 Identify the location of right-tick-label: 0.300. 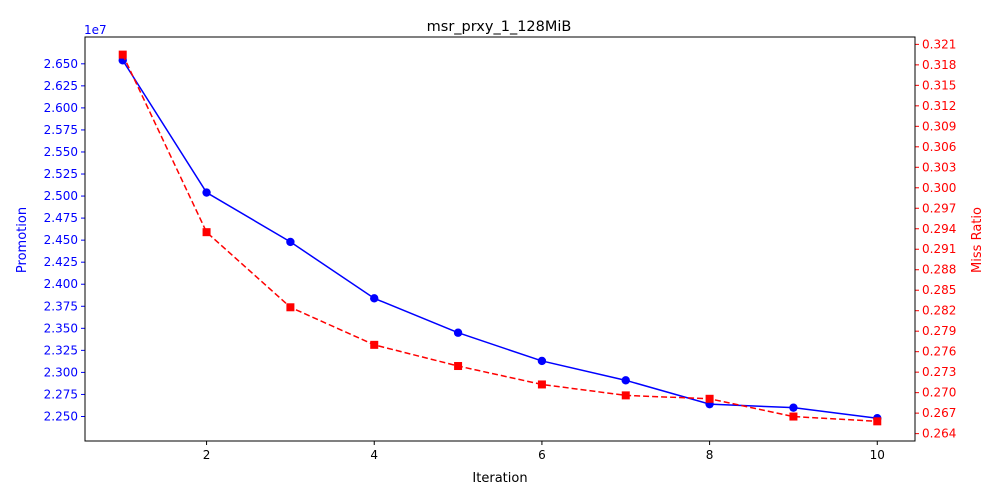
(939, 188).